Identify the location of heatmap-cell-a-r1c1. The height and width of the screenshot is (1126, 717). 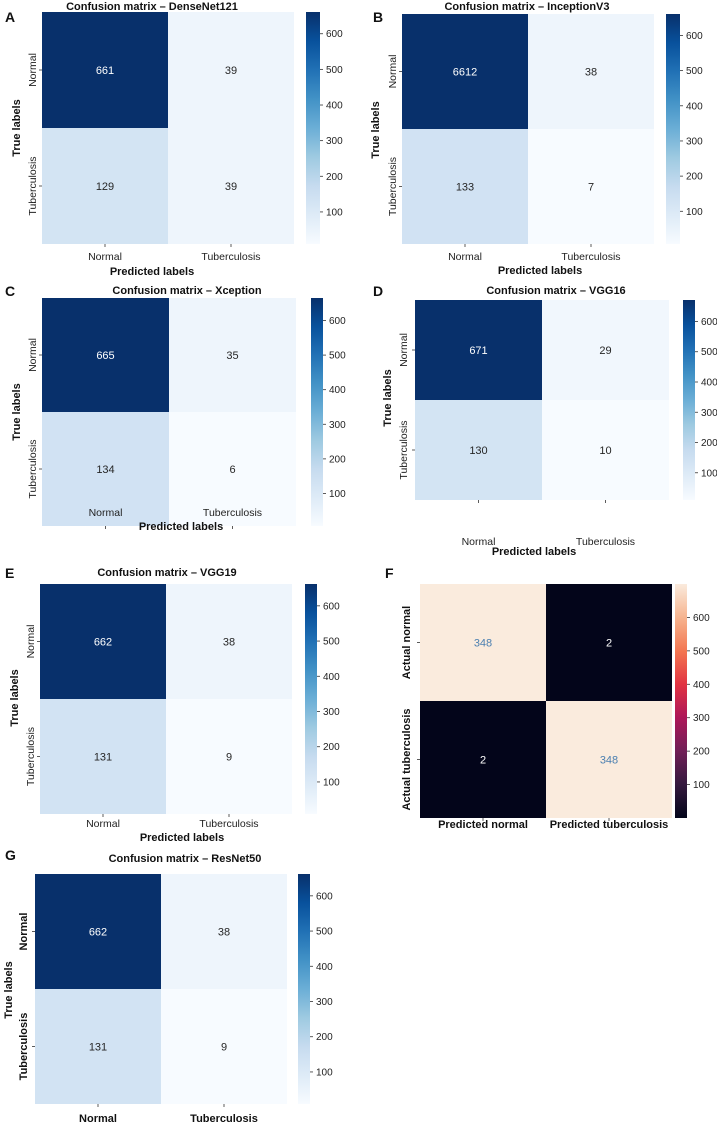
(231, 186).